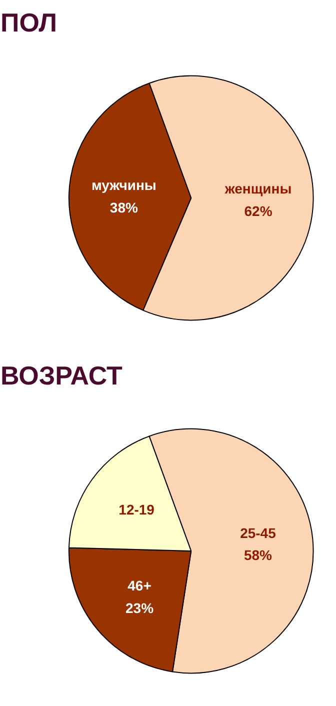  Describe the element at coordinates (258, 555) in the screenshot. I see `data-label: 58%` at that location.